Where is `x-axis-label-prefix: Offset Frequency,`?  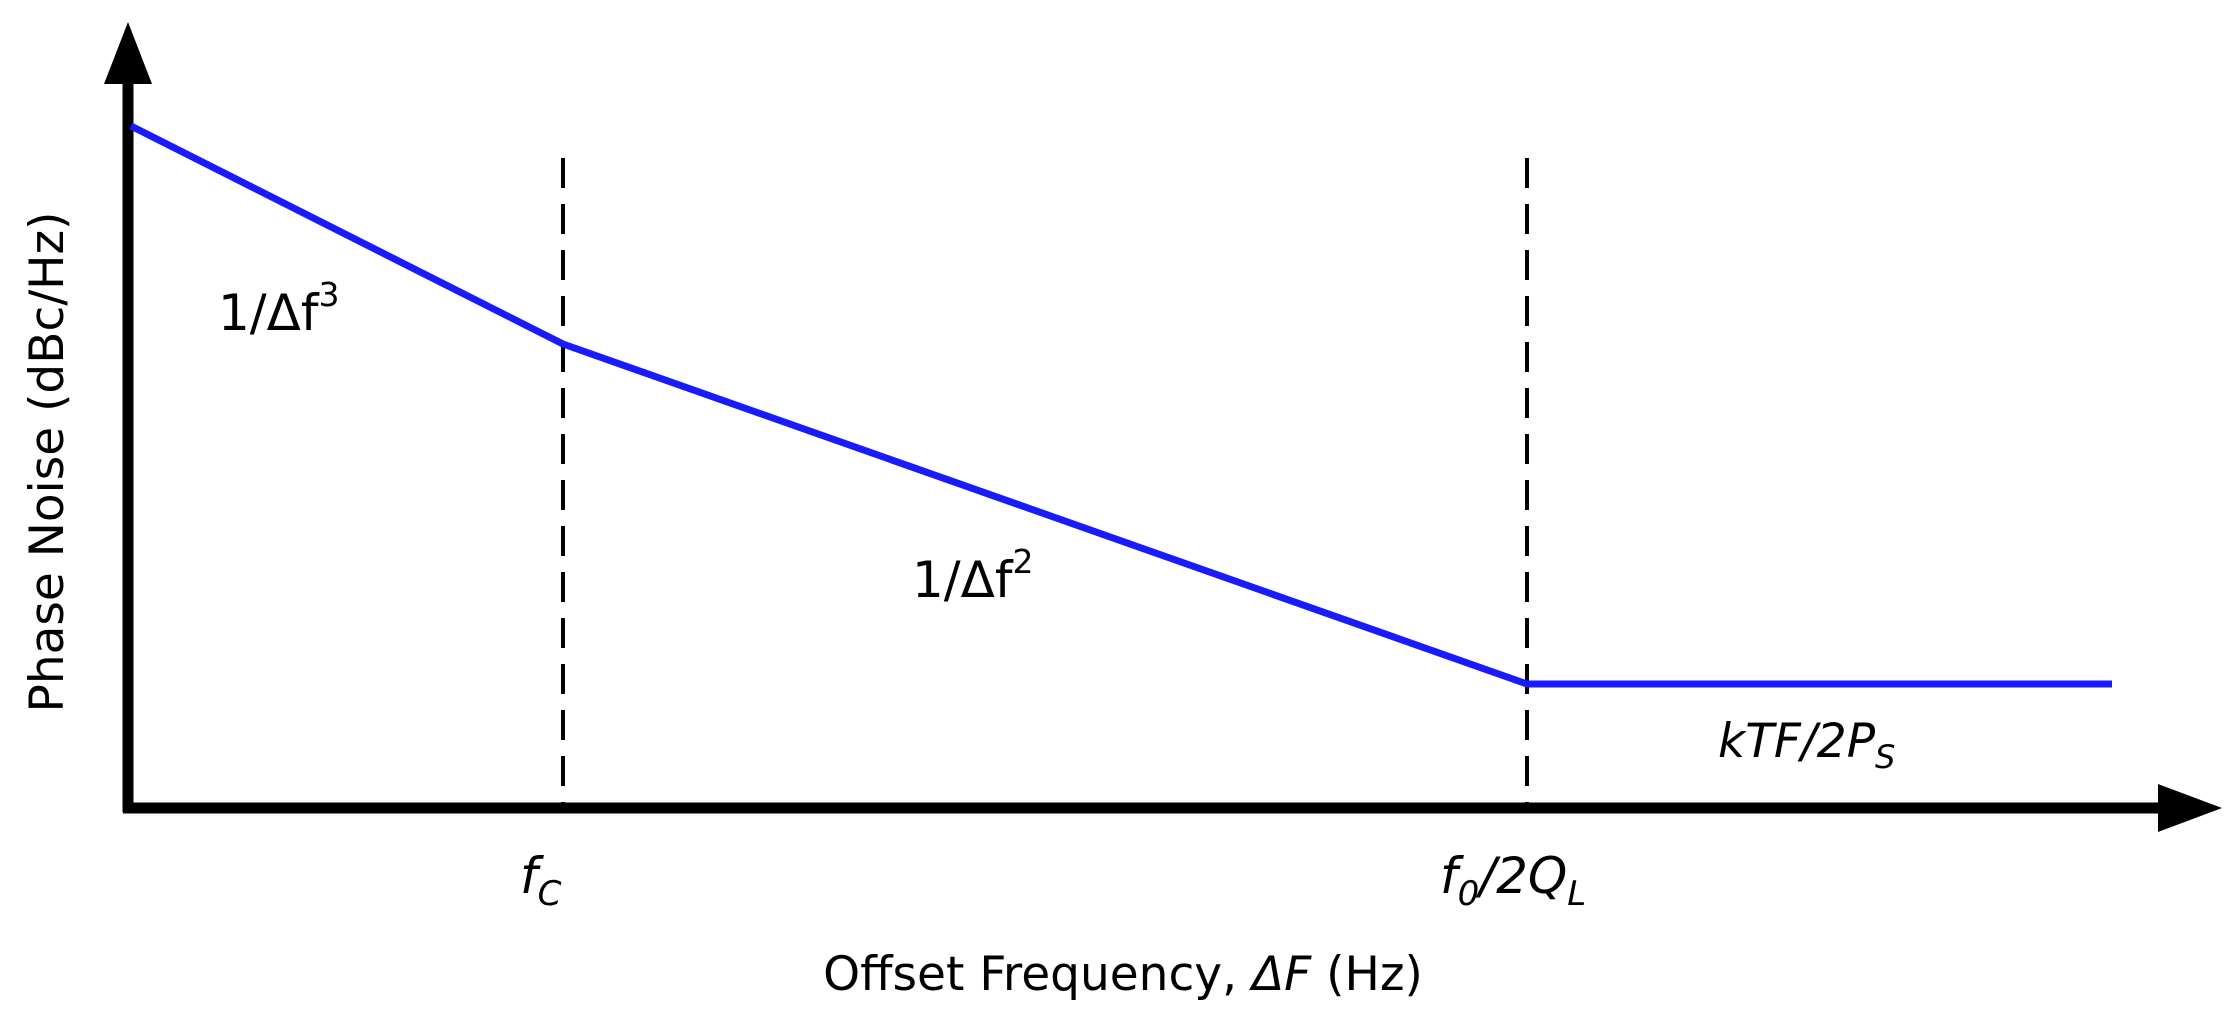
x-axis-label-prefix: Offset Frequency, is located at coordinates (1037, 974).